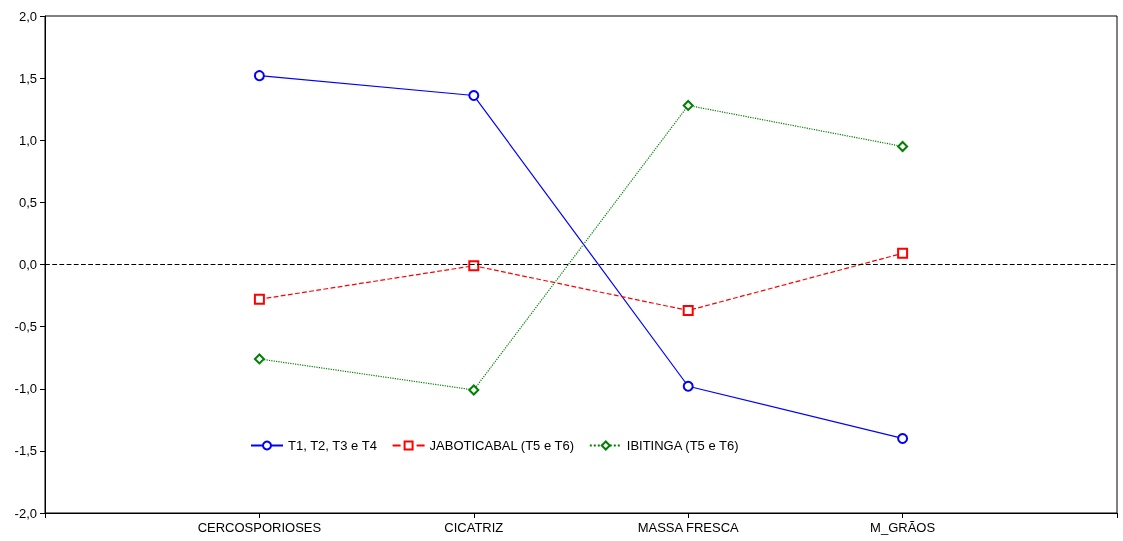  What do you see at coordinates (903, 527) in the screenshot?
I see `x-tick-label: M_GRÃOS` at bounding box center [903, 527].